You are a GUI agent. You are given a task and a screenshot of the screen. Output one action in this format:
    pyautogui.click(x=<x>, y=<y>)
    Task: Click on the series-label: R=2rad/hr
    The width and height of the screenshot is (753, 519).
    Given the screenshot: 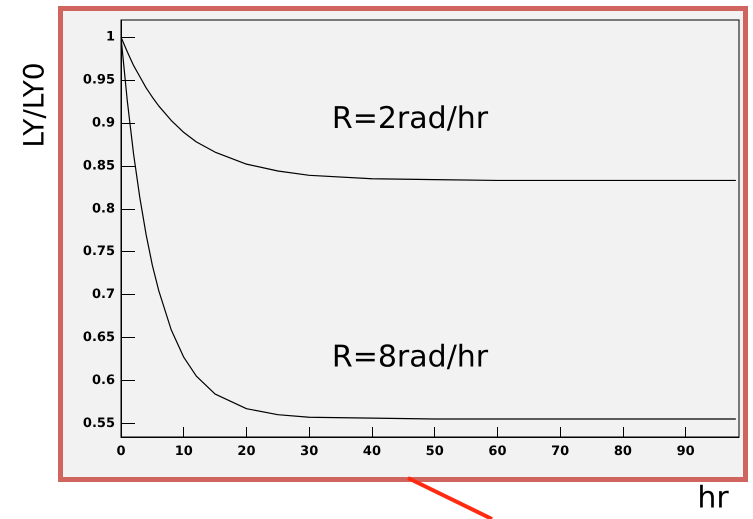 What is the action you would take?
    pyautogui.click(x=410, y=118)
    